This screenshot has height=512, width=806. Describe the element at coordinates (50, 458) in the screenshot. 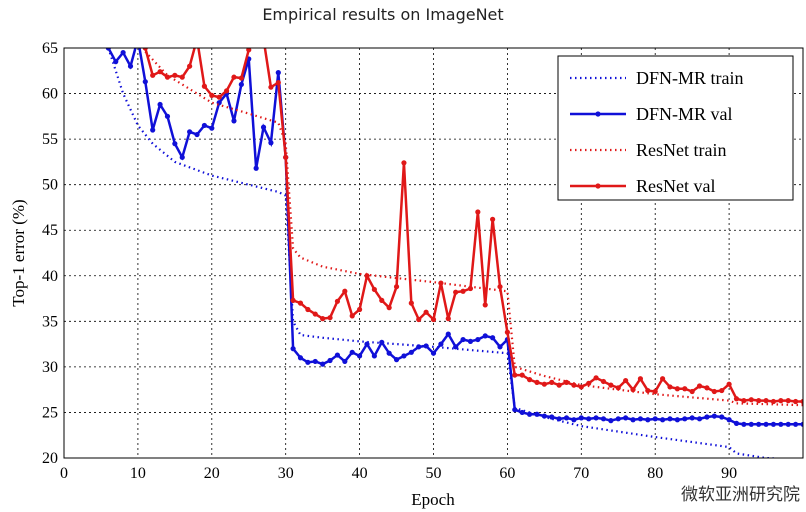

I see `y-tick-label: 20` at that location.